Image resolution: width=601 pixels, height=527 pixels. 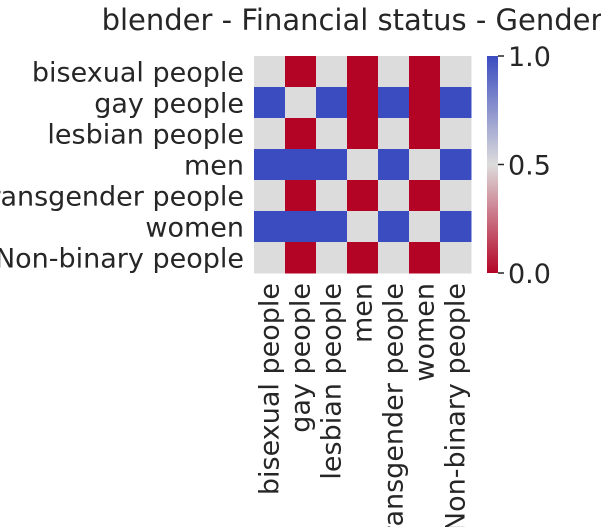 What do you see at coordinates (214, 166) in the screenshot?
I see `row-label: men` at bounding box center [214, 166].